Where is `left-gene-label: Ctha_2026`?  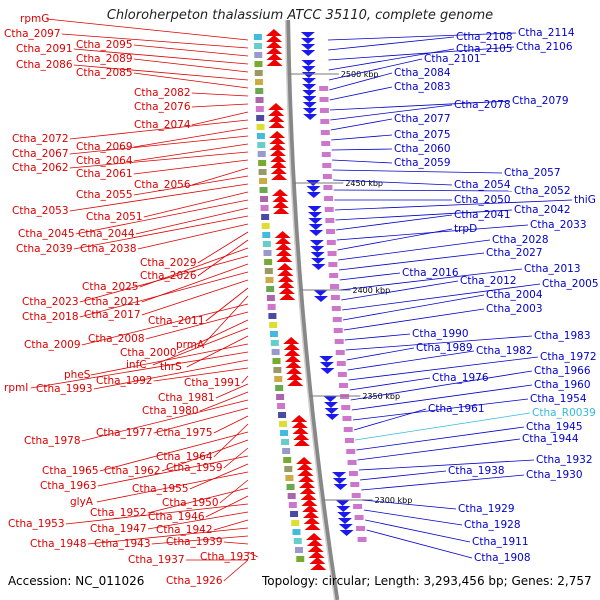 left-gene-label: Ctha_2026 is located at coordinates (168, 276).